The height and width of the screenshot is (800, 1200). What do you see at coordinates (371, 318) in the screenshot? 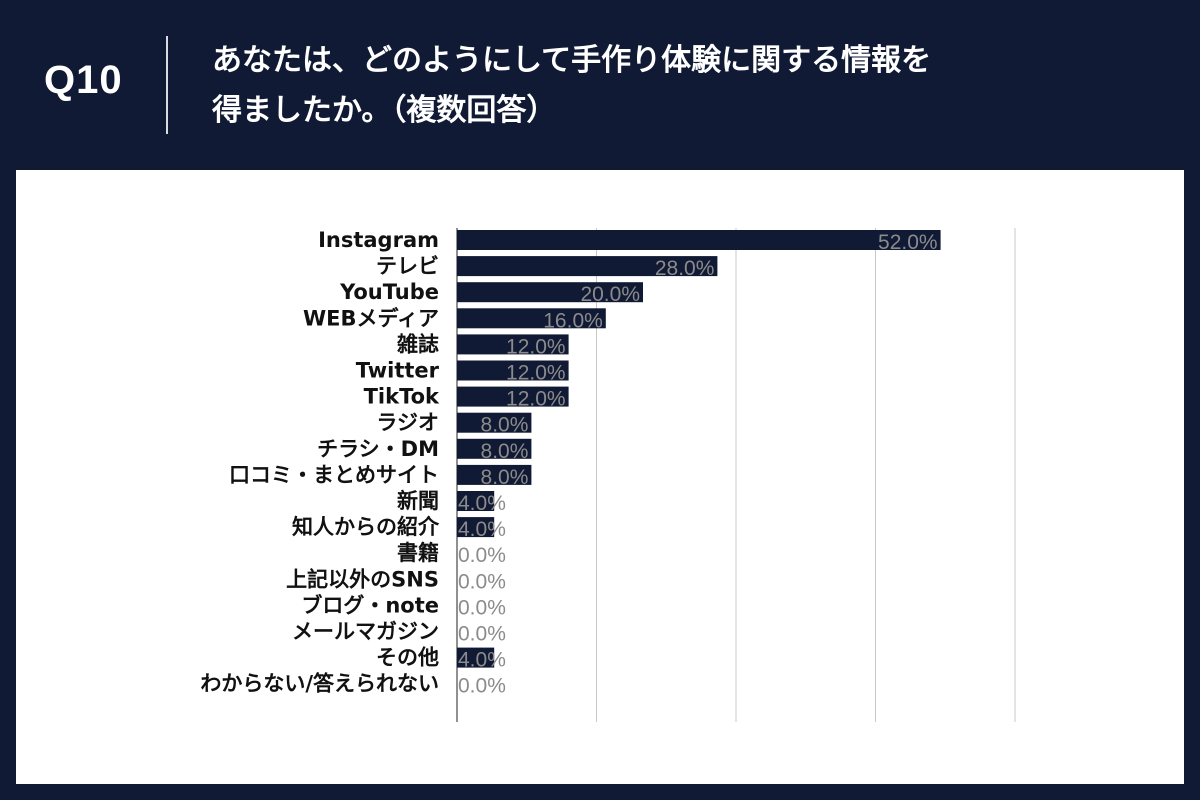
I see `category-label: WEBメディア` at bounding box center [371, 318].